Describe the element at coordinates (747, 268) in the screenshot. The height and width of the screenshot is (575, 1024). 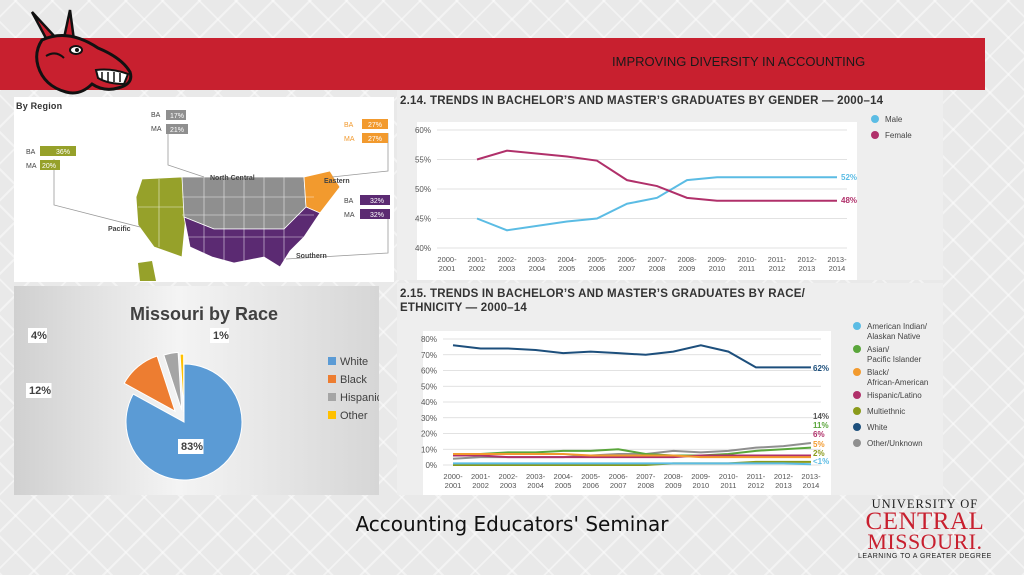
I see `x-tick-label: 2011` at that location.